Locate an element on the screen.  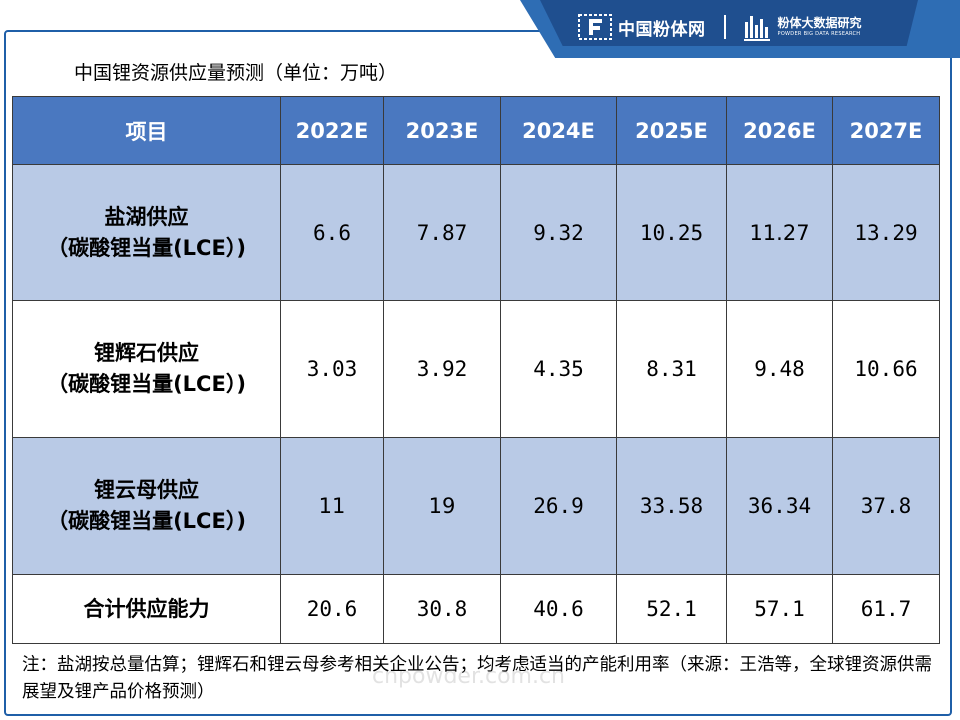
header-year: 2022E is located at coordinates (332, 130).